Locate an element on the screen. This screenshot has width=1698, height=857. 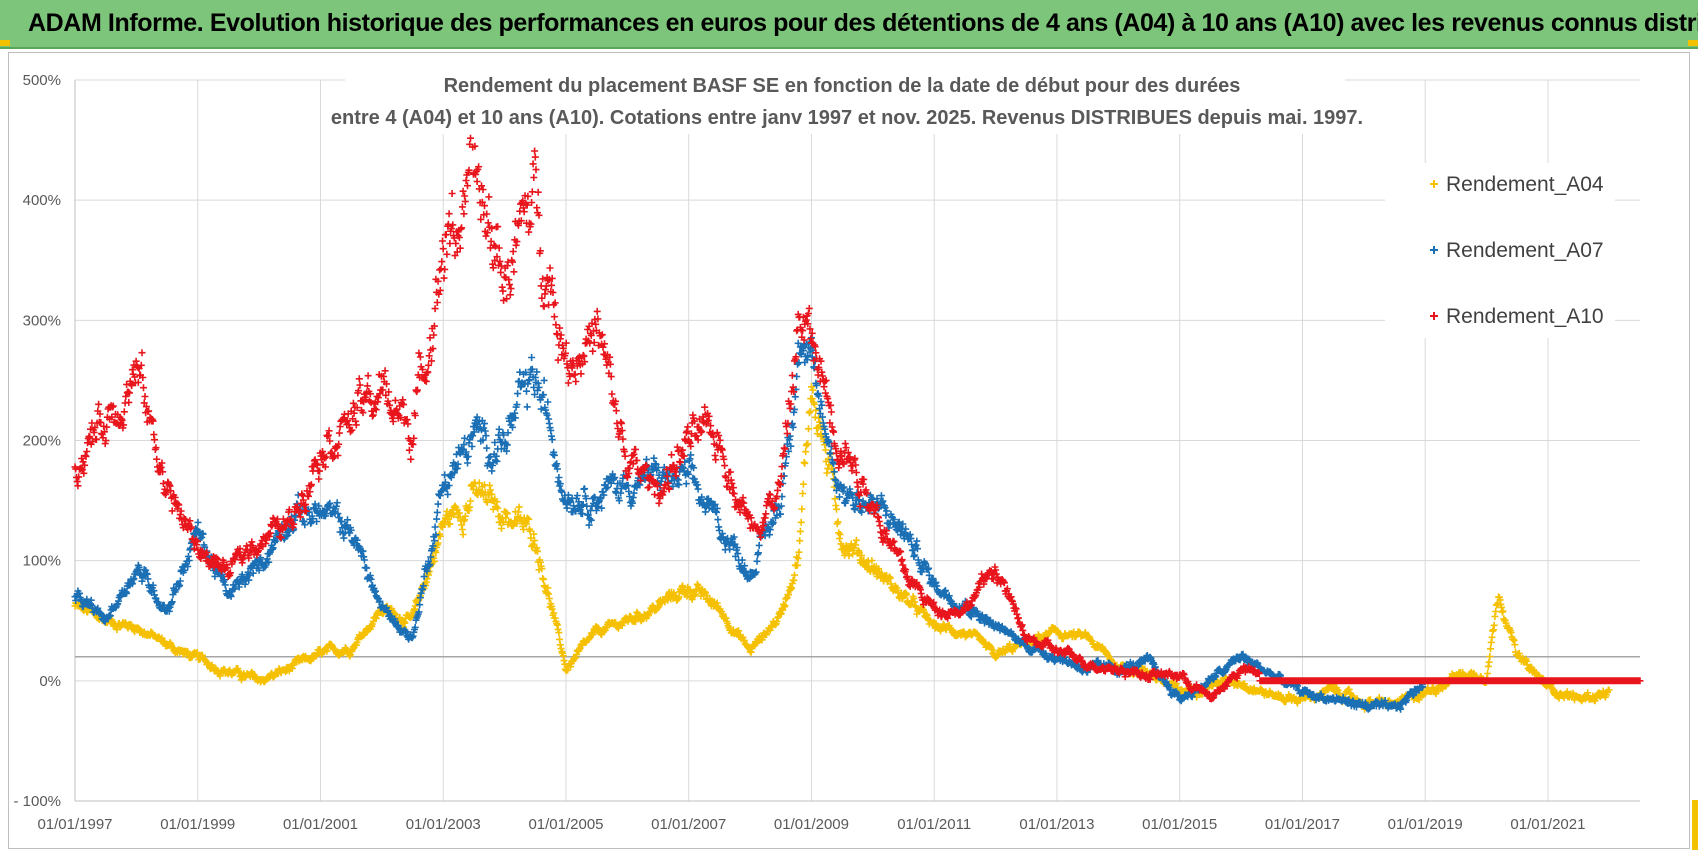
legend-background is located at coordinates (1500, 250).